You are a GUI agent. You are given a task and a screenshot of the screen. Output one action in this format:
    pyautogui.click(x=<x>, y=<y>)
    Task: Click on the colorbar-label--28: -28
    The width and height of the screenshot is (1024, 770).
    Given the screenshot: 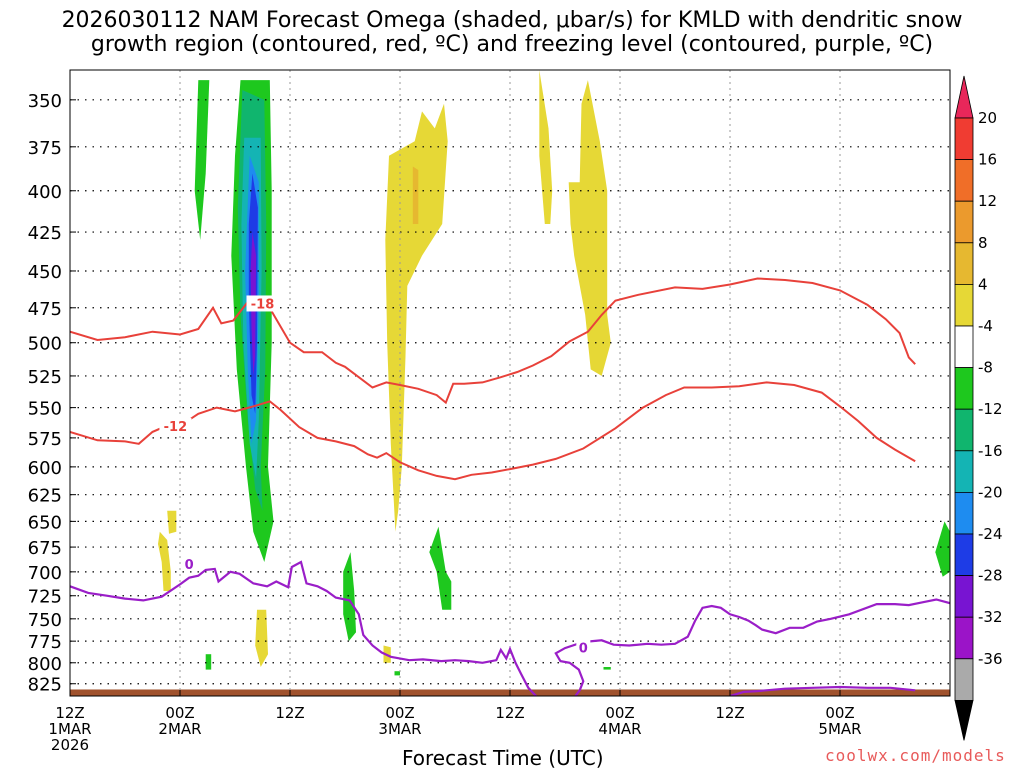 What is the action you would take?
    pyautogui.click(x=990, y=576)
    